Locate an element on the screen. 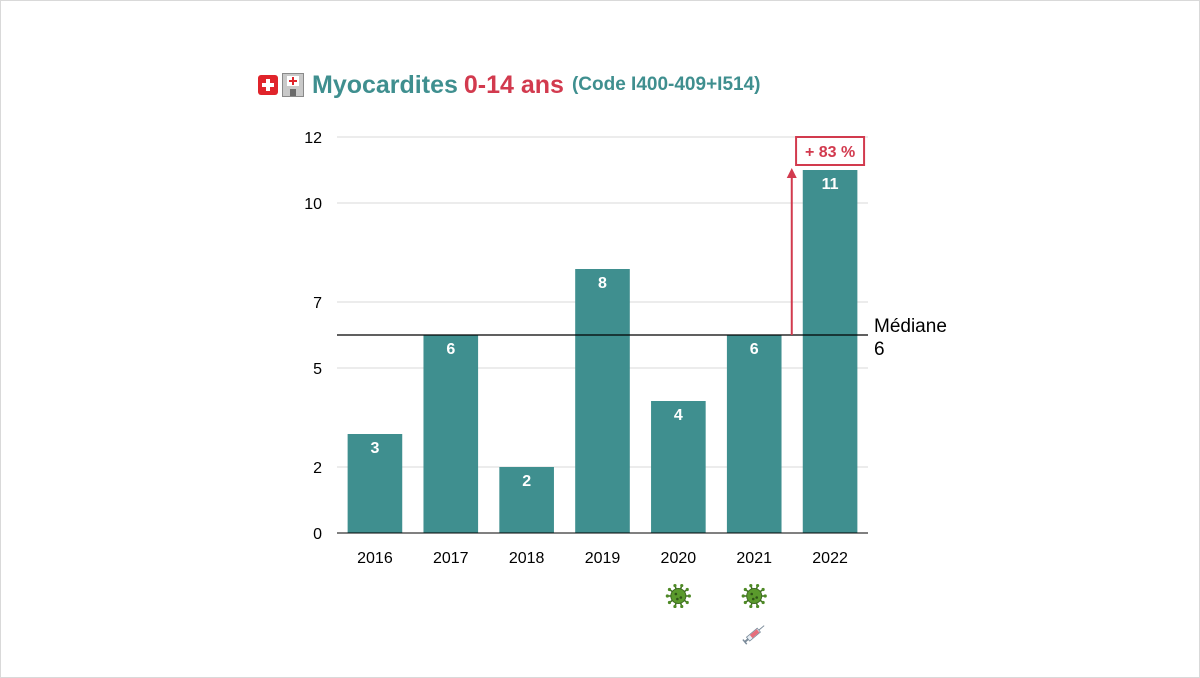 The width and height of the screenshot is (1200, 678). title-main: Myocardites is located at coordinates (385, 84).